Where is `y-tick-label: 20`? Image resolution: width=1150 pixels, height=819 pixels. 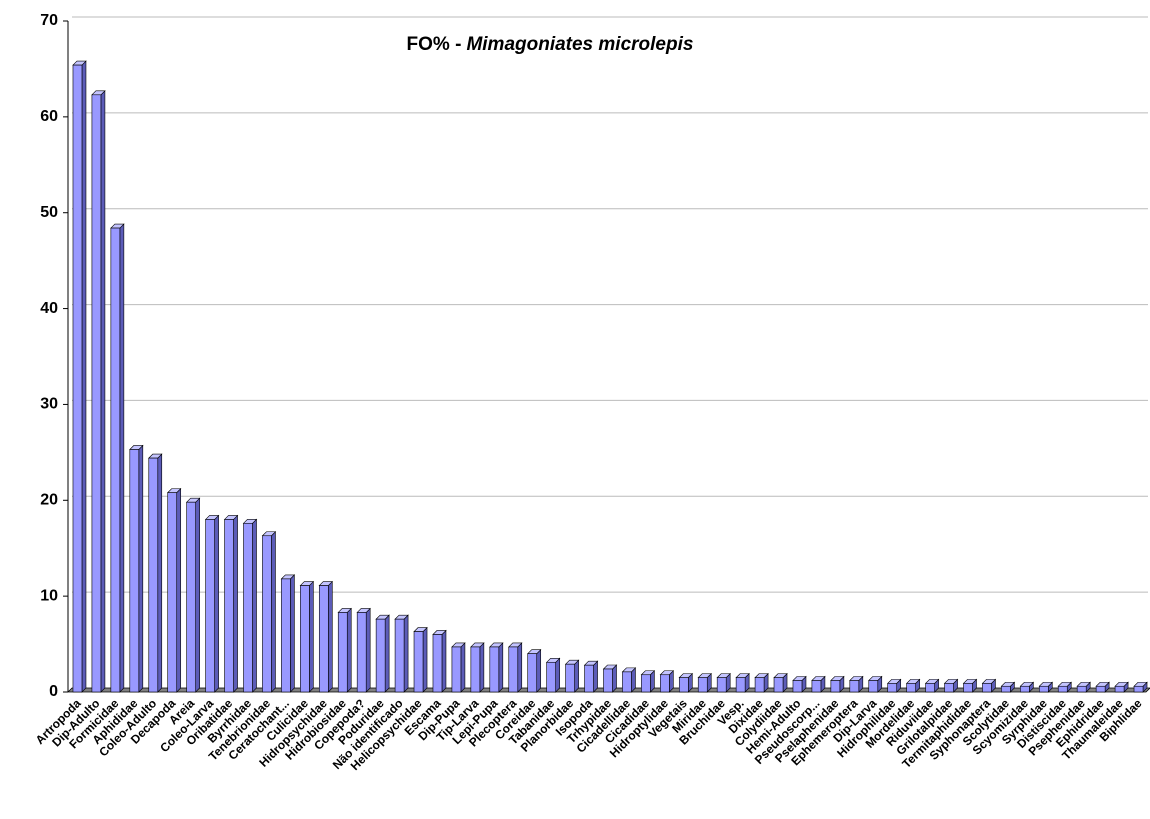 y-tick-label: 20 is located at coordinates (49, 500).